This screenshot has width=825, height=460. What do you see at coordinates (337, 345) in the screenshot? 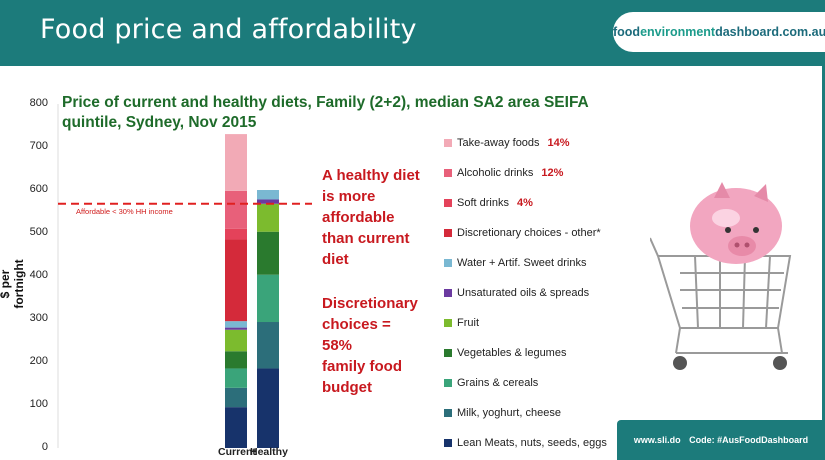
I see `annotation-line: 58%` at bounding box center [337, 345].